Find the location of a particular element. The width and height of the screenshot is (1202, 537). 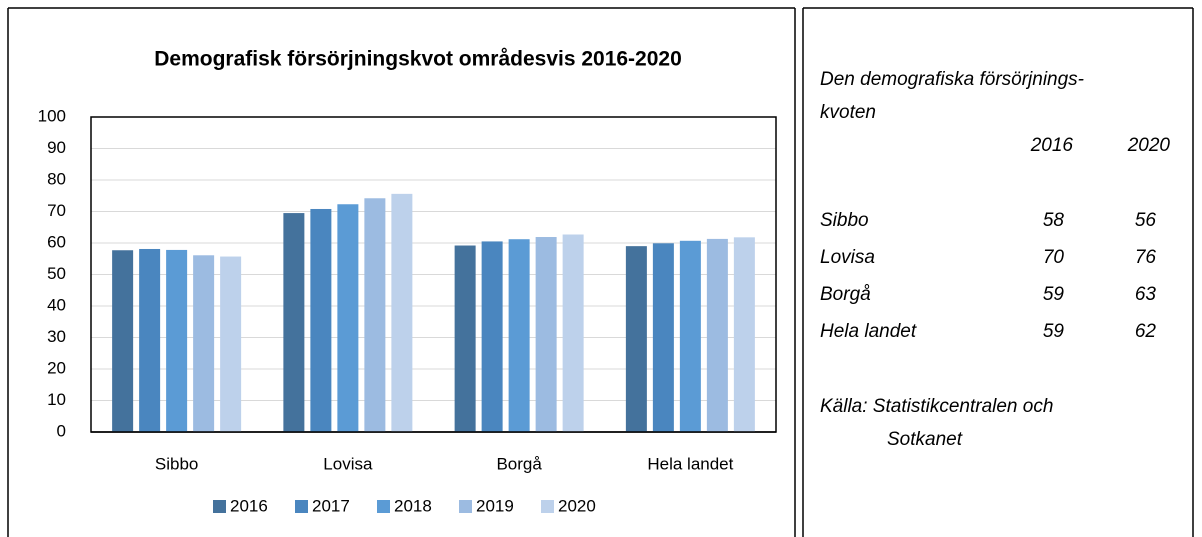

column-header: 2020 is located at coordinates (1149, 145).